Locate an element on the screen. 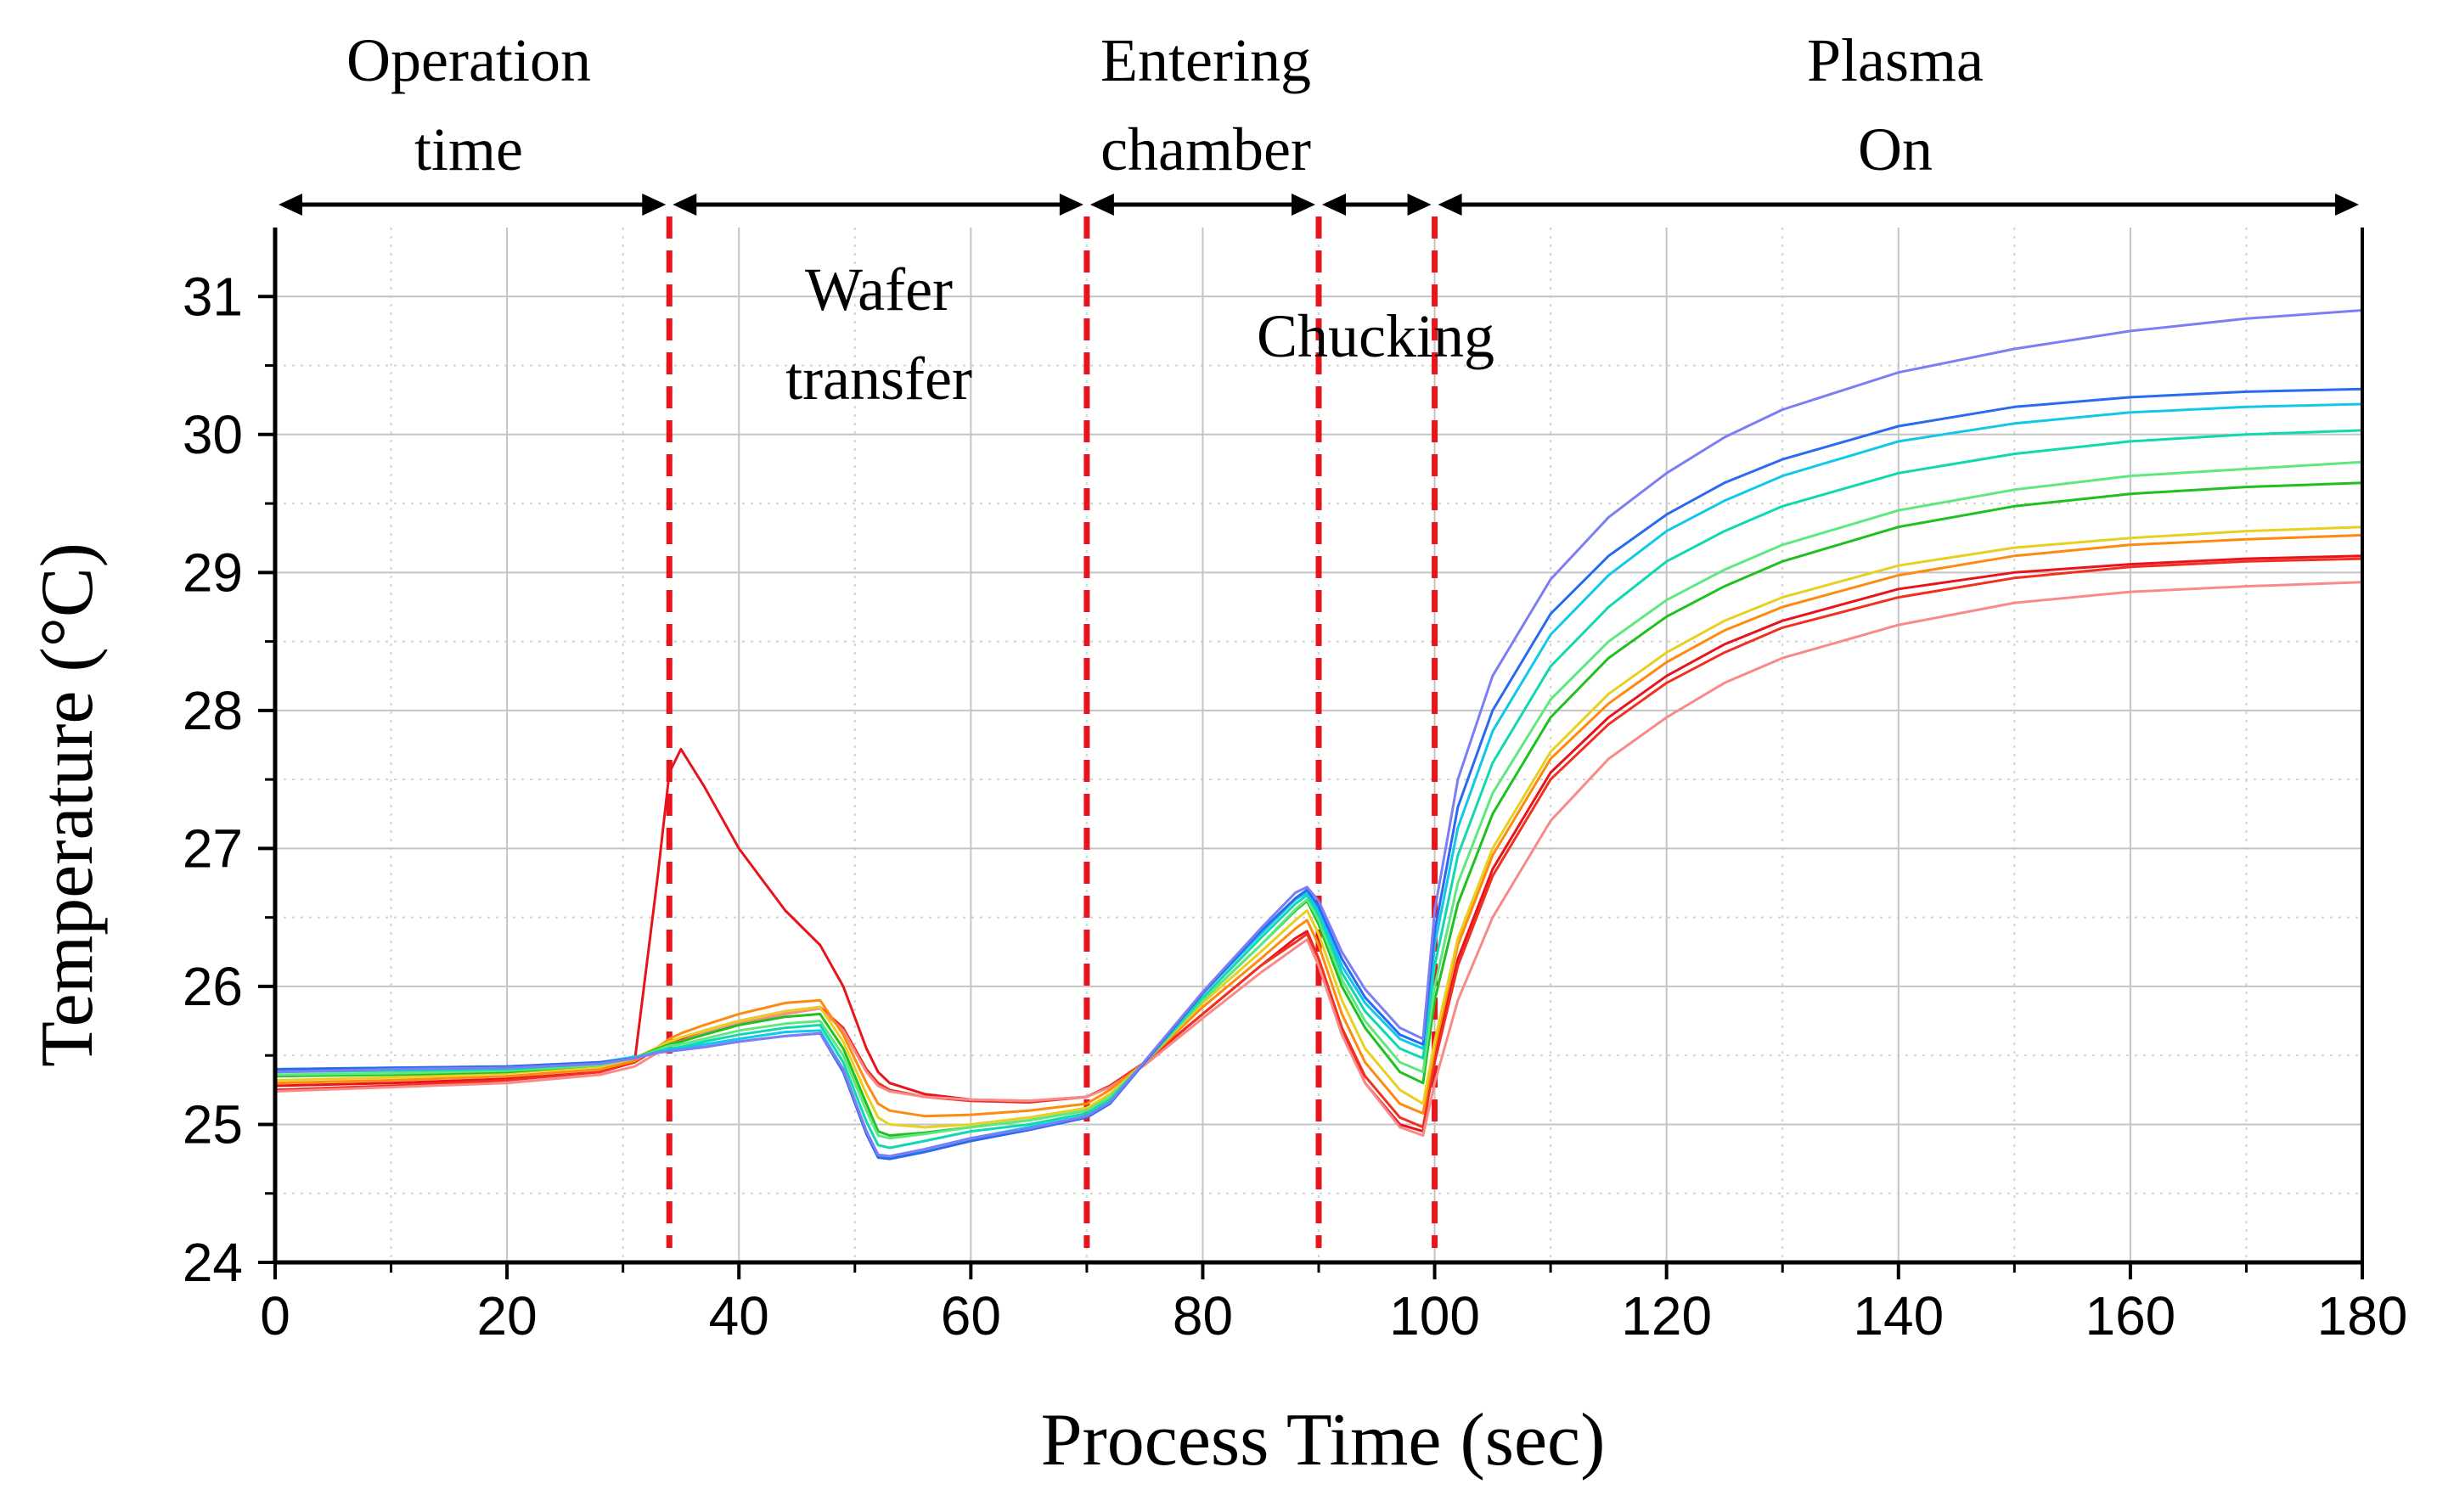 This screenshot has width=2437, height=1512. y-tick-label: 31 is located at coordinates (213, 297).